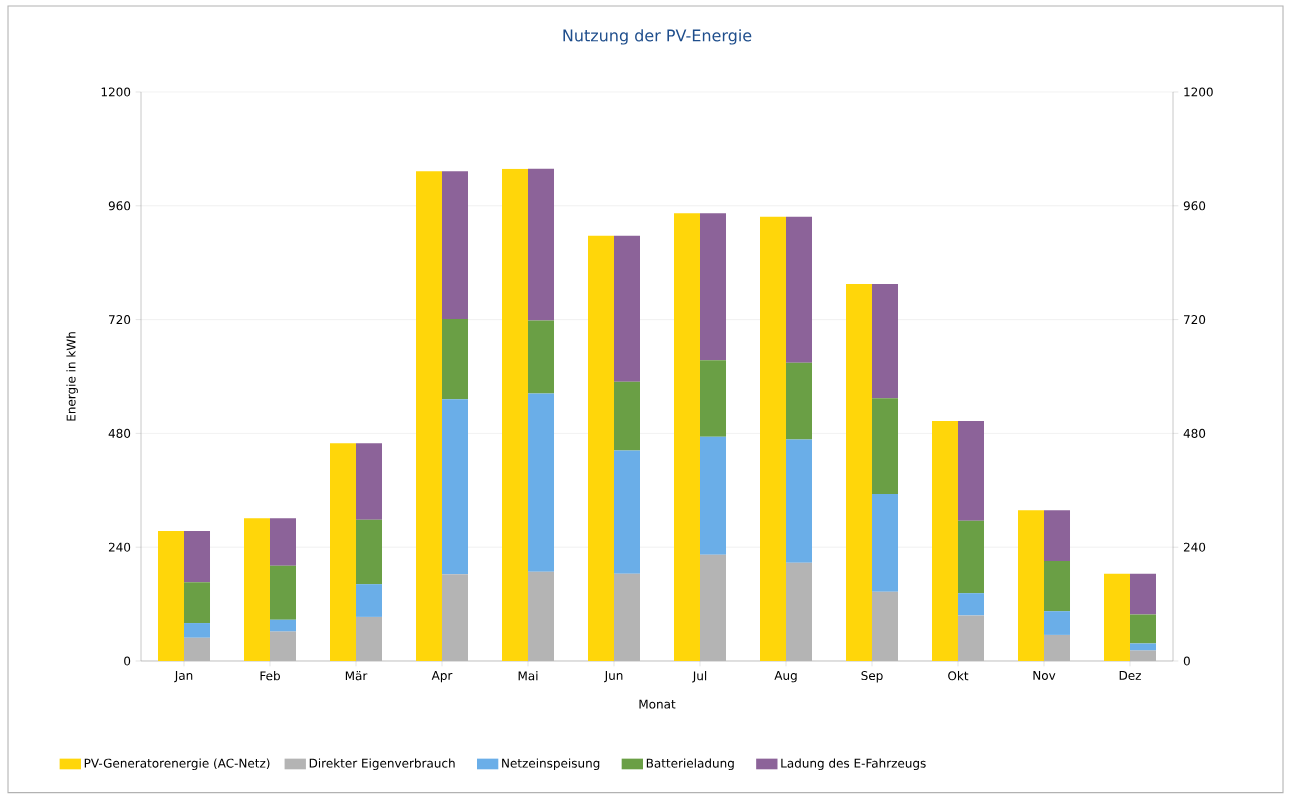 The image size is (1290, 798). I want to click on x-tick-label: Nov, so click(1044, 675).